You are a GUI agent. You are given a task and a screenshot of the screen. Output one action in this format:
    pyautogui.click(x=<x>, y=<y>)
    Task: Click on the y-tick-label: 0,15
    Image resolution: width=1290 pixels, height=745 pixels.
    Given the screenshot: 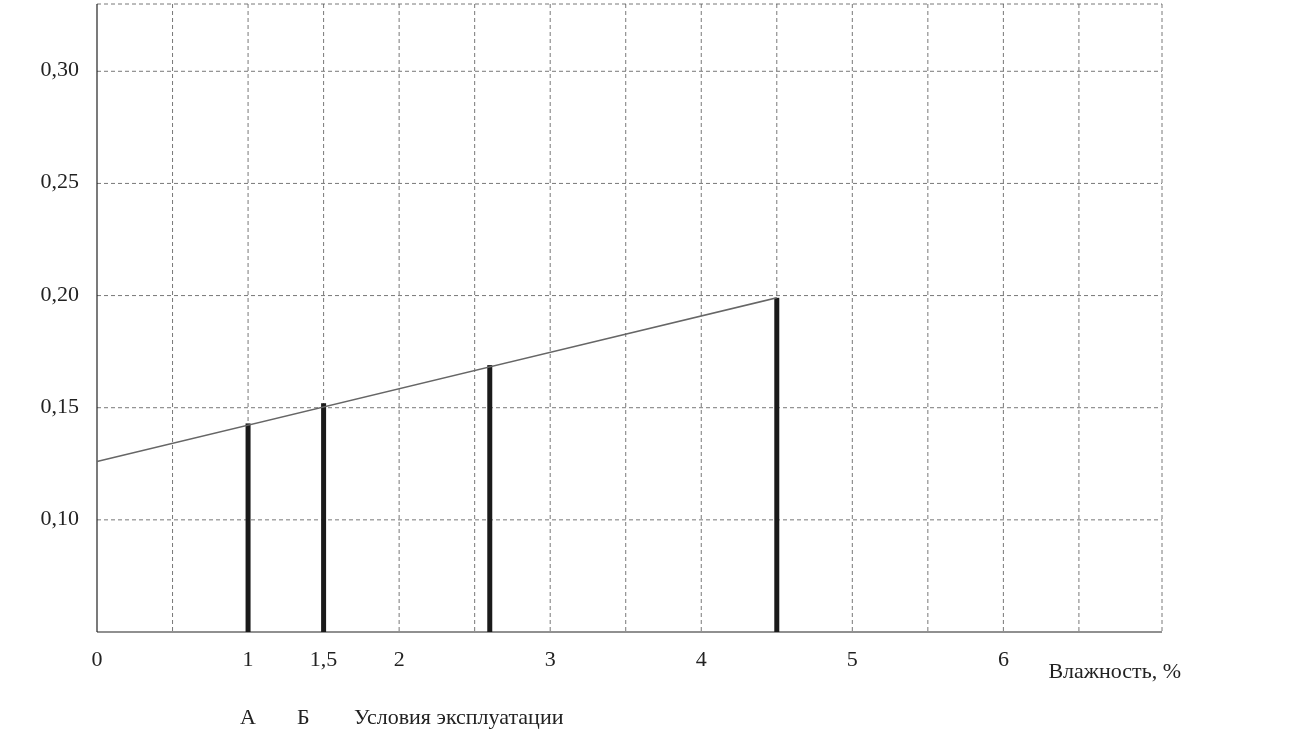 What is the action you would take?
    pyautogui.click(x=59, y=405)
    